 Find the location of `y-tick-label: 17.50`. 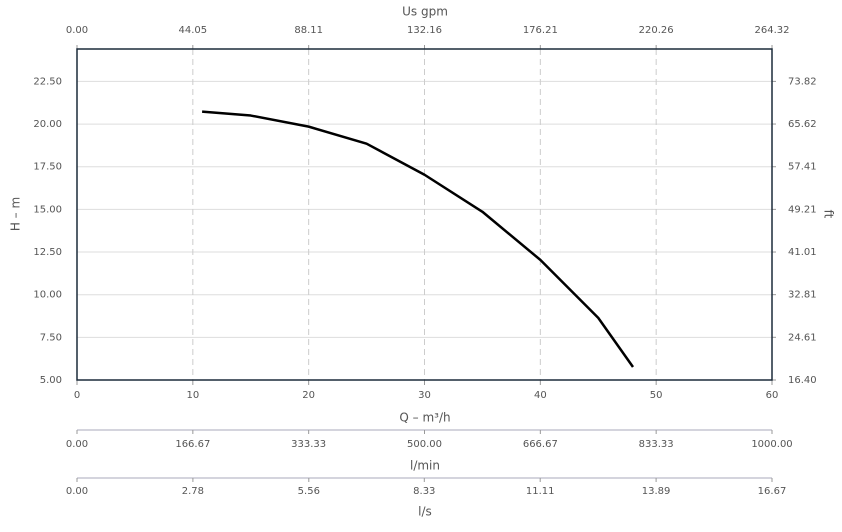

y-tick-label: 17.50 is located at coordinates (47, 167).